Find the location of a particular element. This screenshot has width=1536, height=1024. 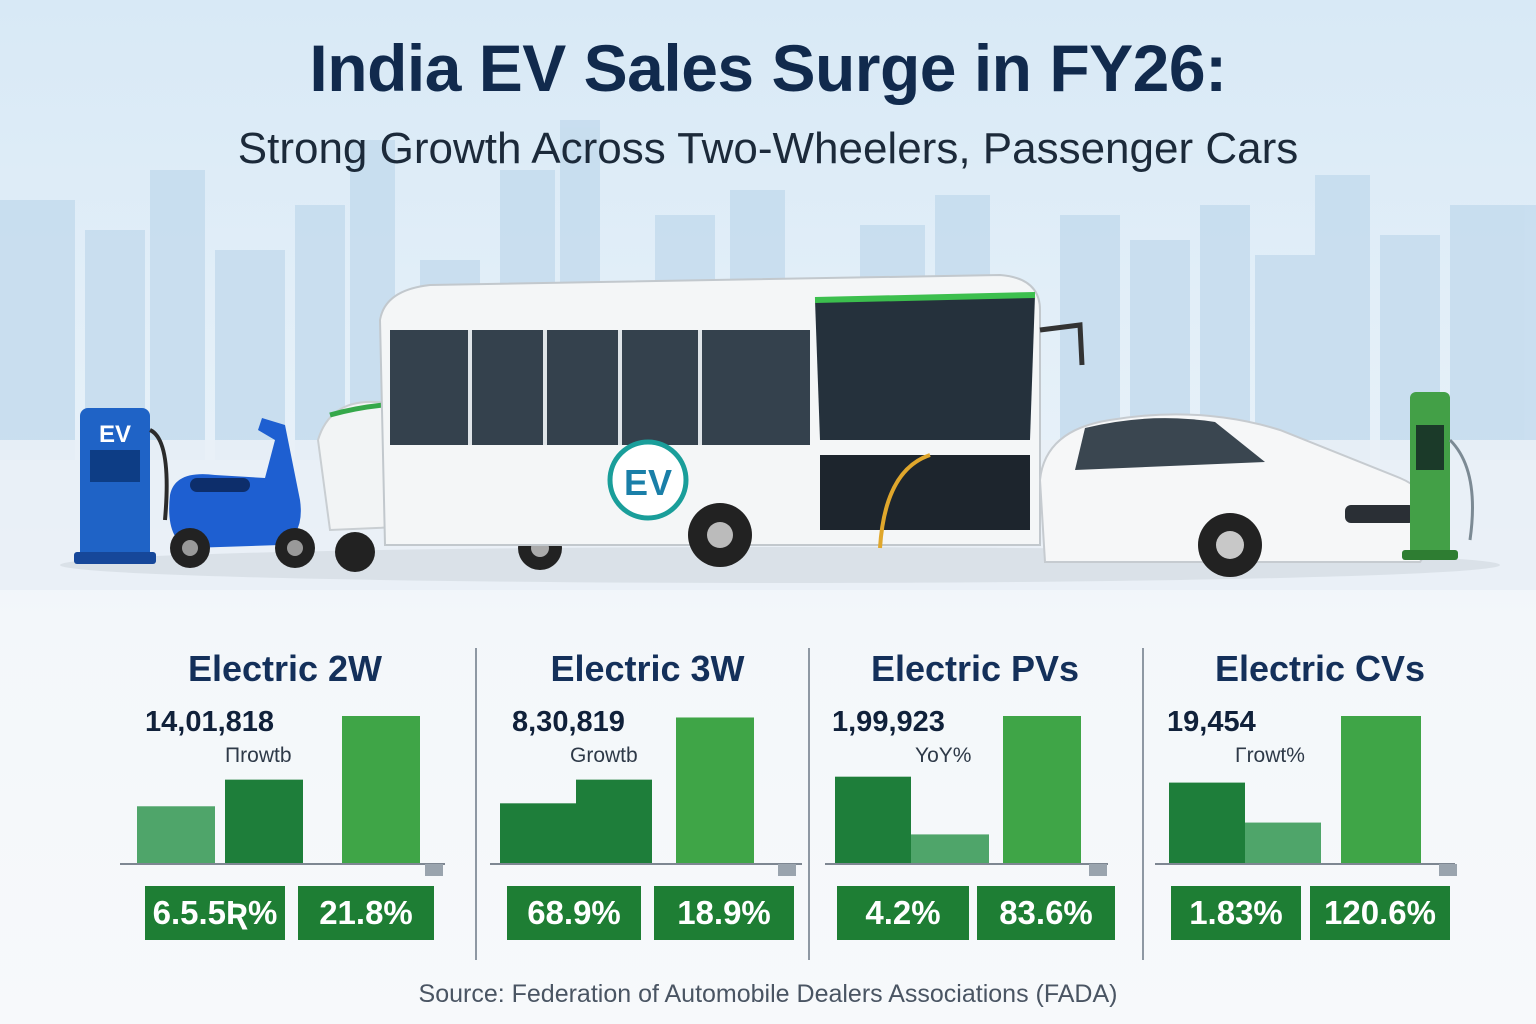

panel-title: Electric 2W is located at coordinates (285, 668).